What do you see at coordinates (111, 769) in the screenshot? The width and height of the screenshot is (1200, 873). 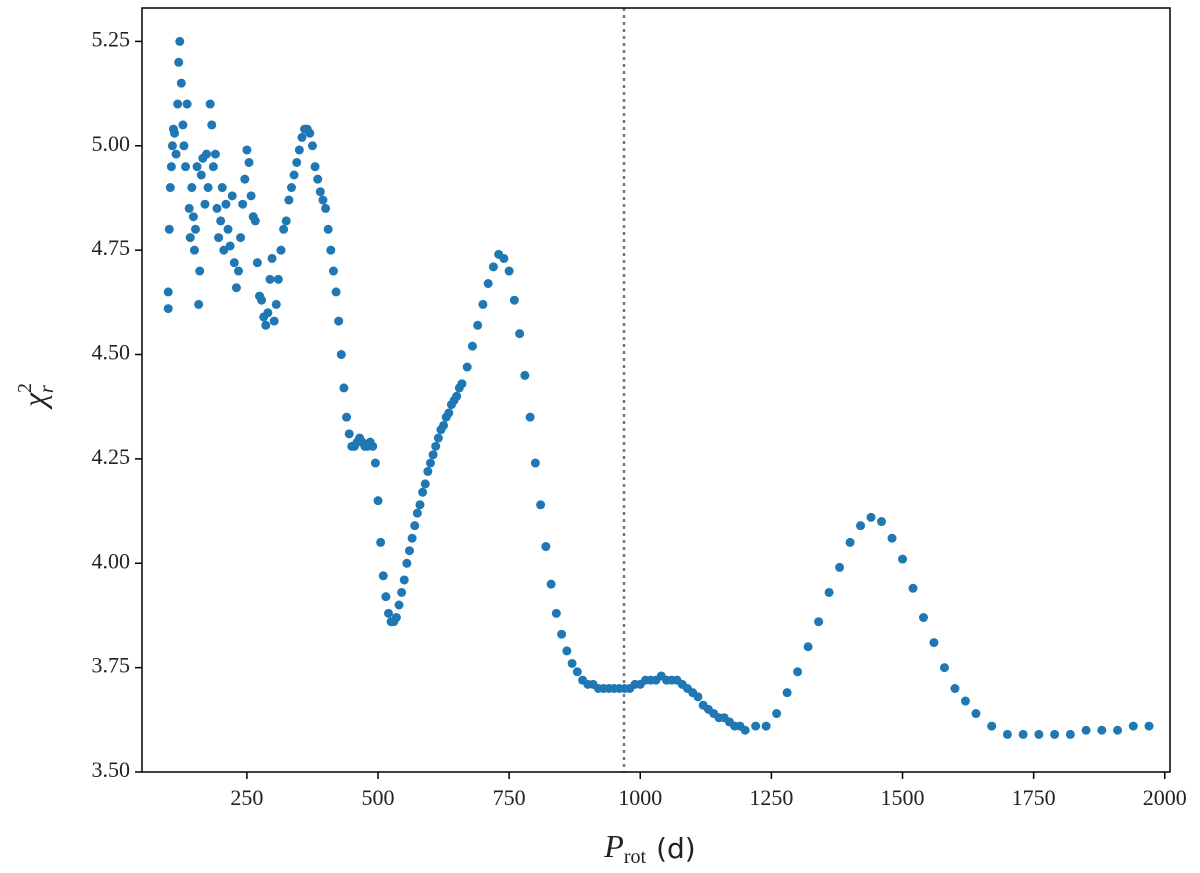 I see `y-tick-label: 3.50` at bounding box center [111, 769].